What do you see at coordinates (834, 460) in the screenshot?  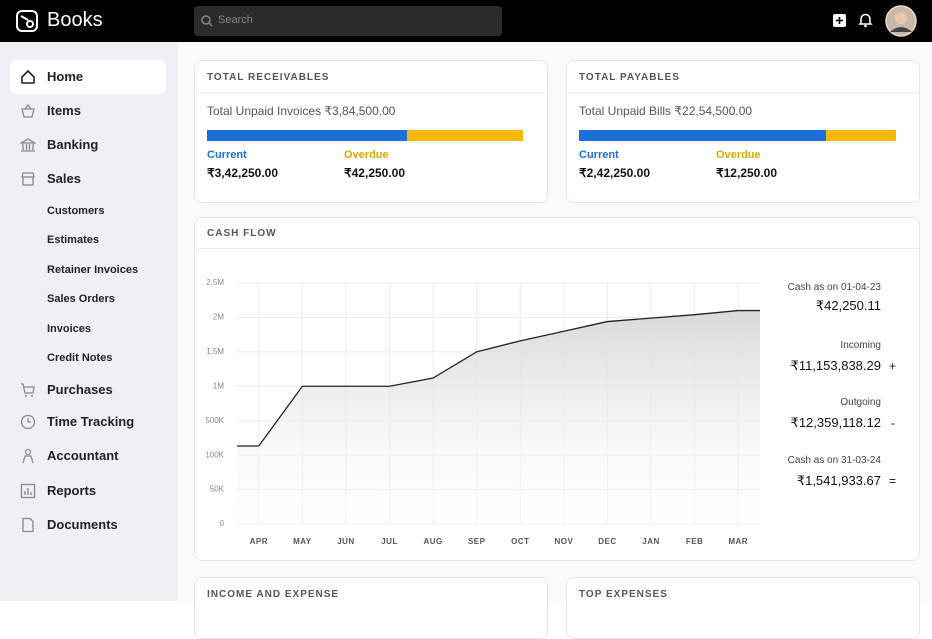 I see `summary-label: Cash as on 31-03-24` at bounding box center [834, 460].